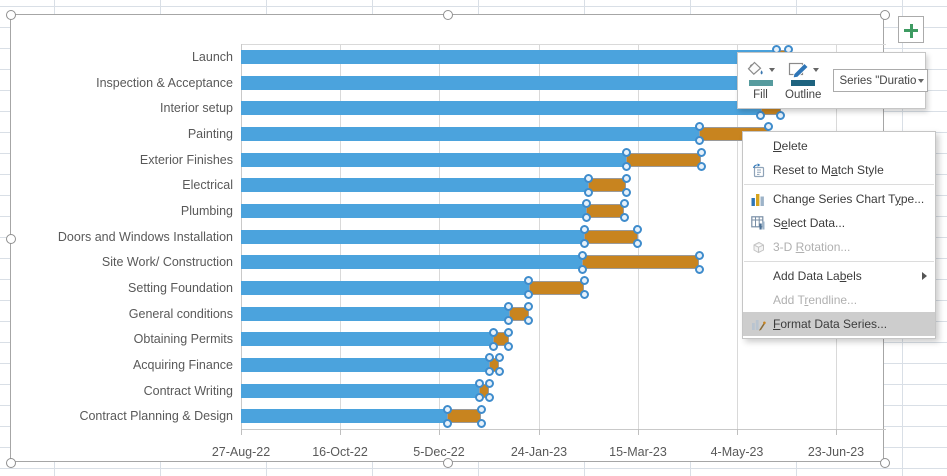 The width and height of the screenshot is (947, 476). I want to click on category-axis-label: Painting, so click(210, 133).